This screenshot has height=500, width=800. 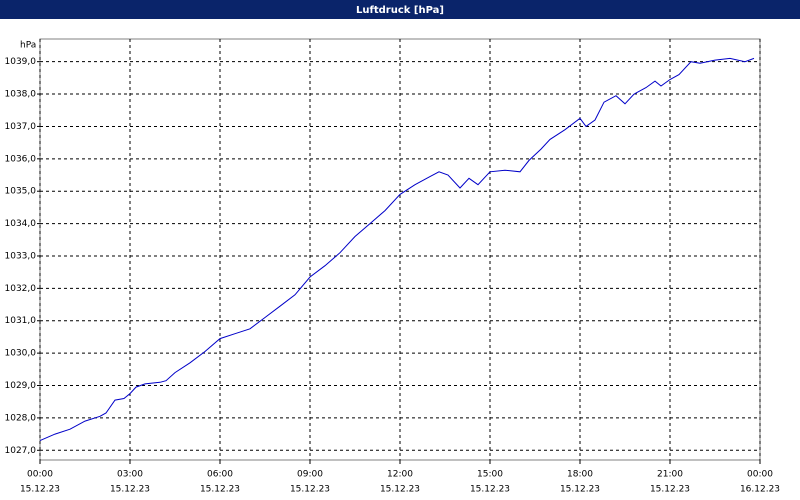 What do you see at coordinates (28, 46) in the screenshot?
I see `y-unit: hPa` at bounding box center [28, 46].